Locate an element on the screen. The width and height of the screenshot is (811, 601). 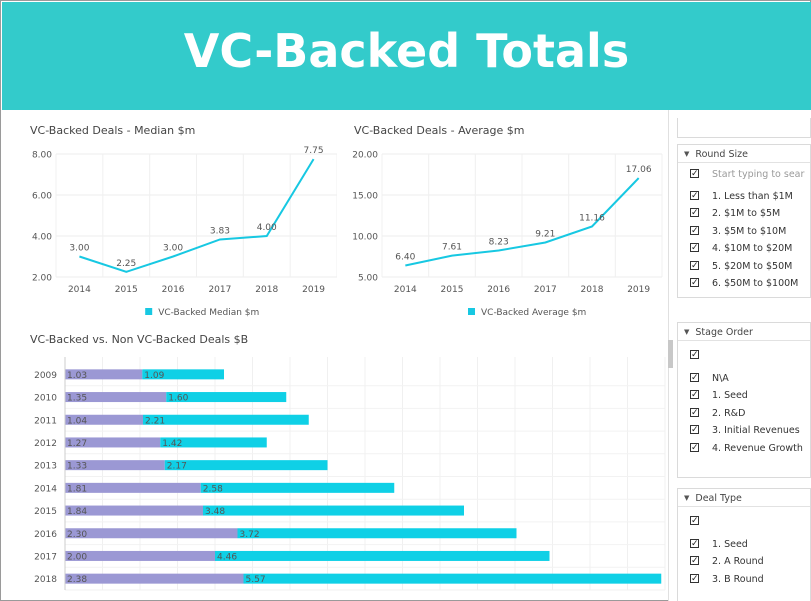
bar-data-label: 1.81 is located at coordinates (77, 489).